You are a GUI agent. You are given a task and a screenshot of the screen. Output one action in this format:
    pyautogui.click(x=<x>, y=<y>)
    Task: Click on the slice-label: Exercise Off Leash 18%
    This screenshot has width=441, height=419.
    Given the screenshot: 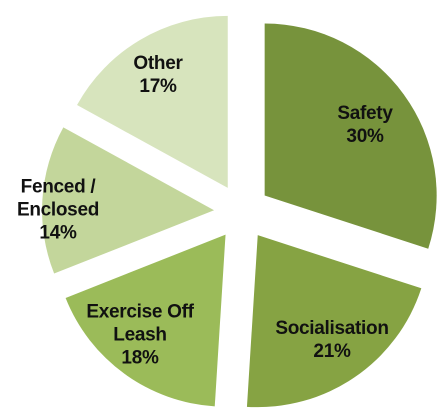 What is the action you would take?
    pyautogui.click(x=140, y=335)
    